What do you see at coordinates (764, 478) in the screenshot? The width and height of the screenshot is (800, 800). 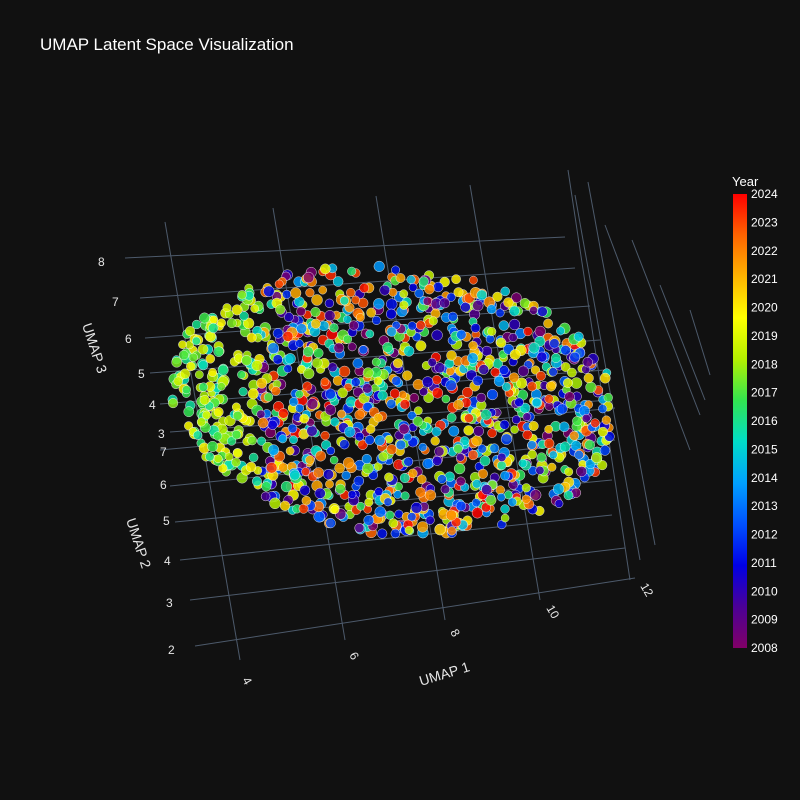 I see `colorbar-tick-label: 2014` at bounding box center [764, 478].